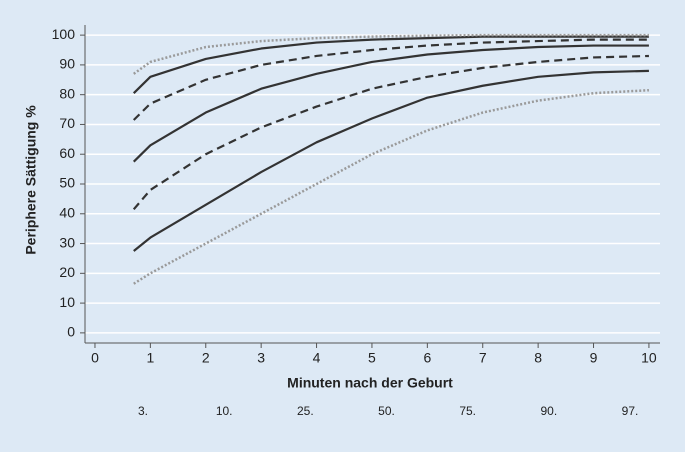 The image size is (685, 452). I want to click on y-axis-label: Periphere Sättigung %, so click(31, 180).